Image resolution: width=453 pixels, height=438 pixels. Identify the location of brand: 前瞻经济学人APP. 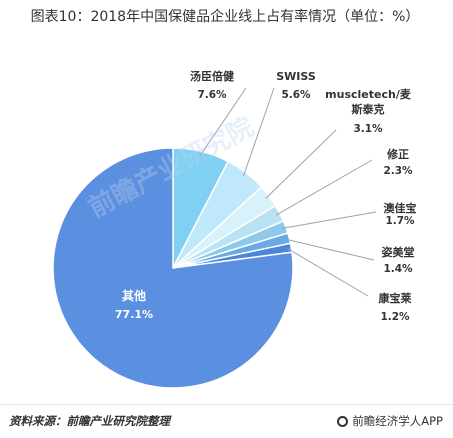
(390, 421).